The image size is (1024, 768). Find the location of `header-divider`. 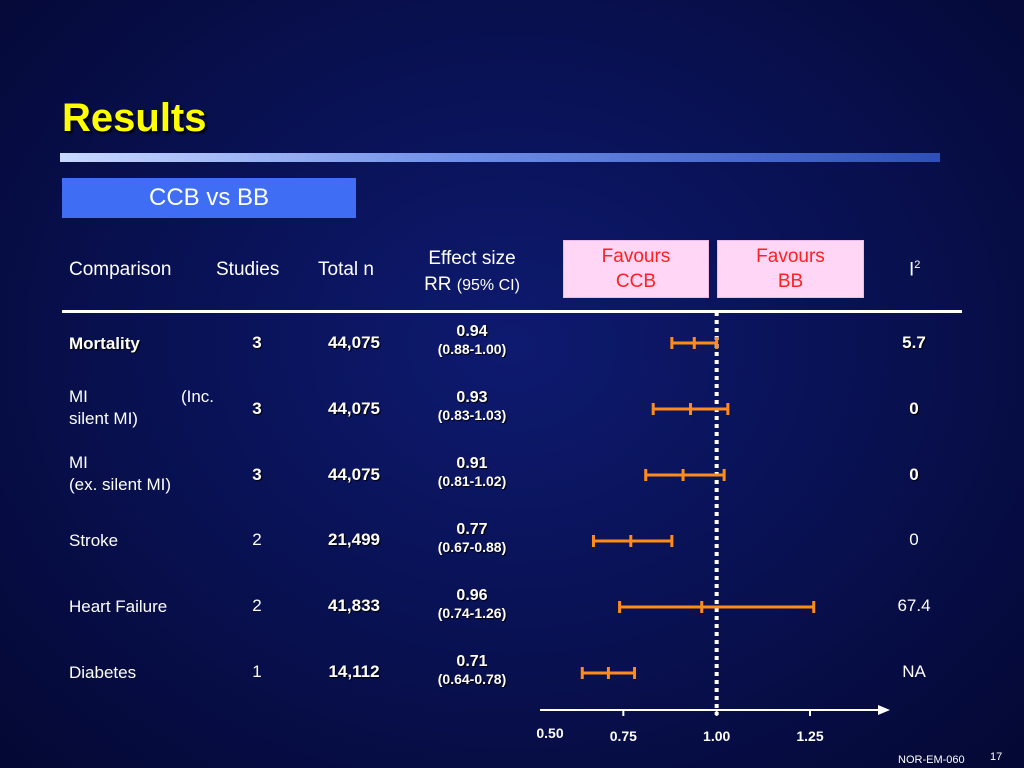

header-divider is located at coordinates (512, 311).